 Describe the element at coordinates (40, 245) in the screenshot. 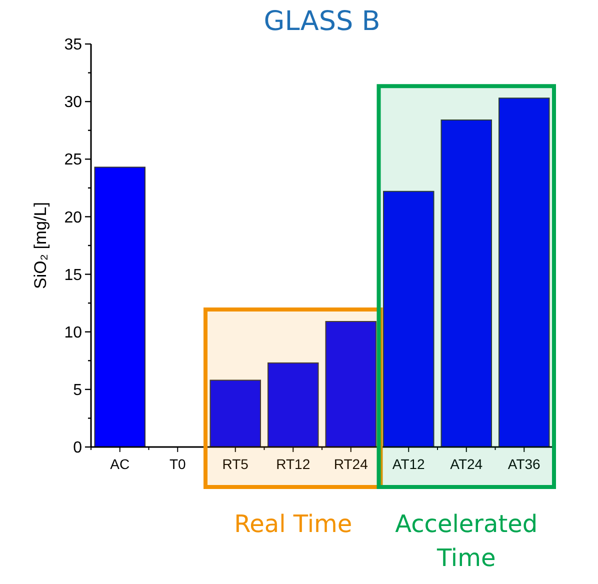

I see `y-axis-title: SiO₂ [mg/L]` at that location.